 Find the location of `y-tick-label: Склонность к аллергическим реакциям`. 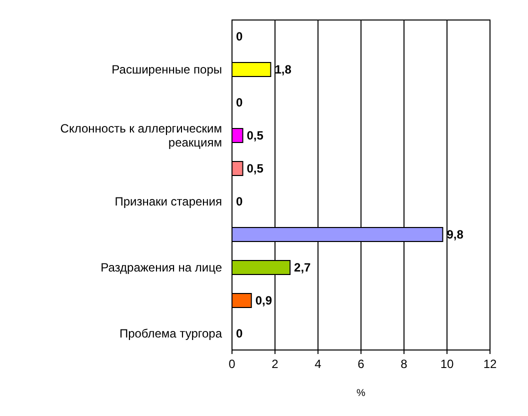

y-tick-label: Склонность к аллергическим реакциям is located at coordinates (141, 136).